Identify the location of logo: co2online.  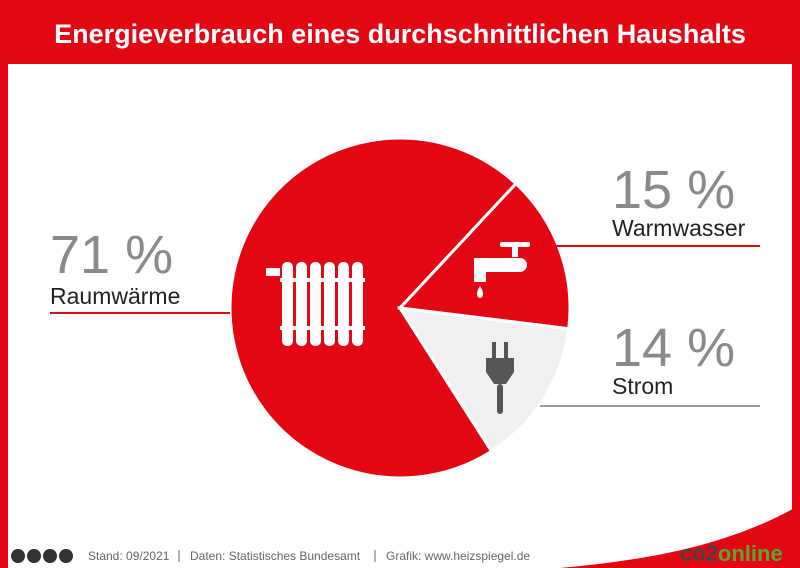
(731, 553).